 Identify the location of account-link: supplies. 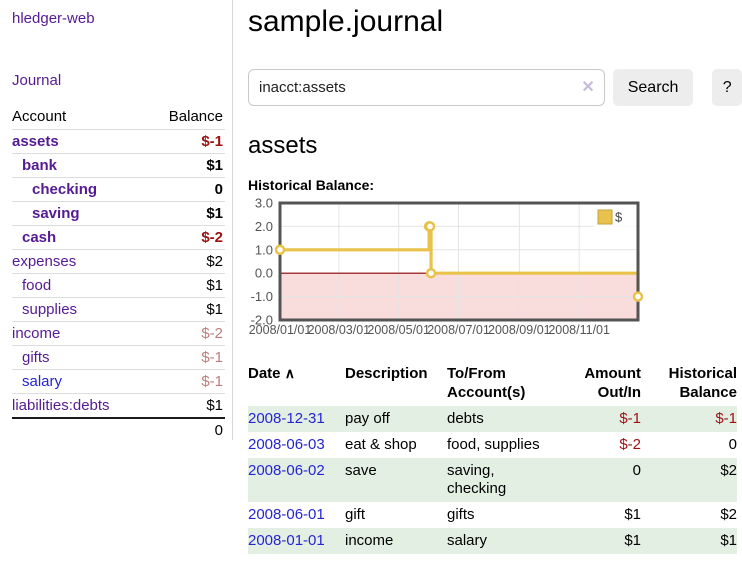
(50, 309).